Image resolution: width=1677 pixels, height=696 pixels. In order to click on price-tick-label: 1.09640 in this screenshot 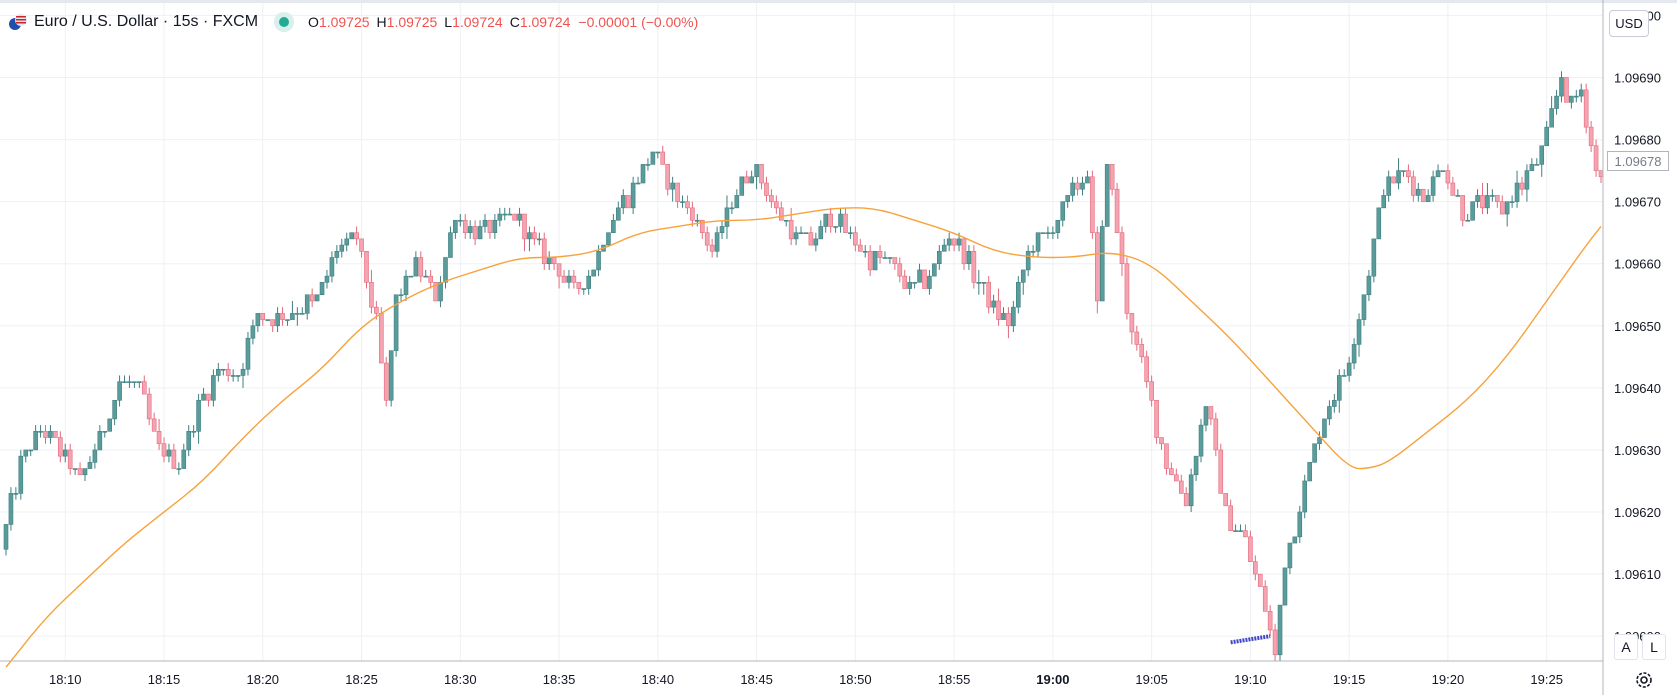, I will do `click(1637, 388)`.